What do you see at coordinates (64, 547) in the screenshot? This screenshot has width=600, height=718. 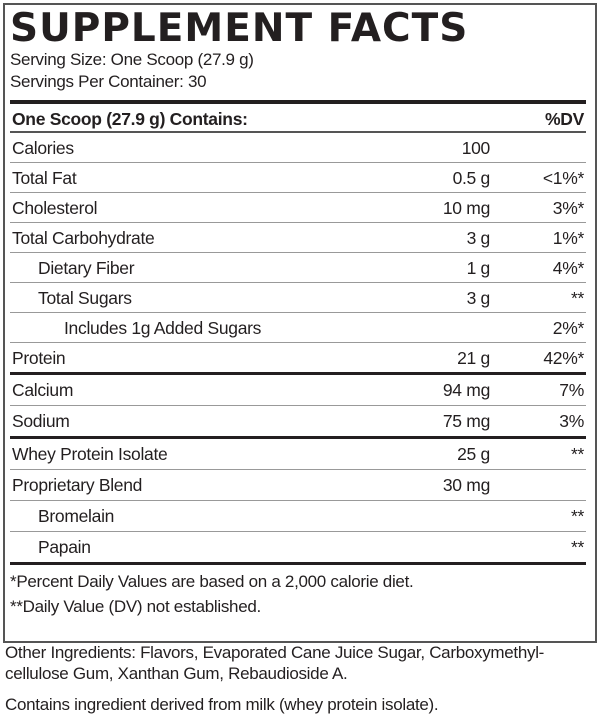 I see `nutrient-name: Papain` at bounding box center [64, 547].